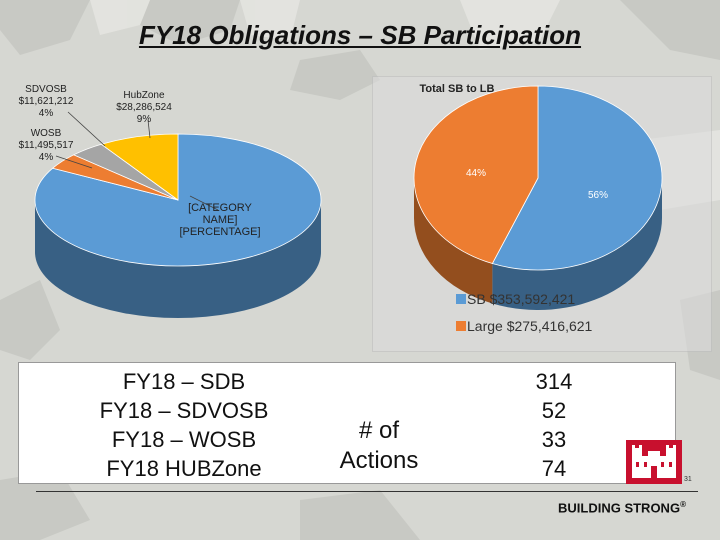 The image size is (720, 540). What do you see at coordinates (554, 425) in the screenshot?
I see `counts-column: 314 52 33 74` at bounding box center [554, 425].